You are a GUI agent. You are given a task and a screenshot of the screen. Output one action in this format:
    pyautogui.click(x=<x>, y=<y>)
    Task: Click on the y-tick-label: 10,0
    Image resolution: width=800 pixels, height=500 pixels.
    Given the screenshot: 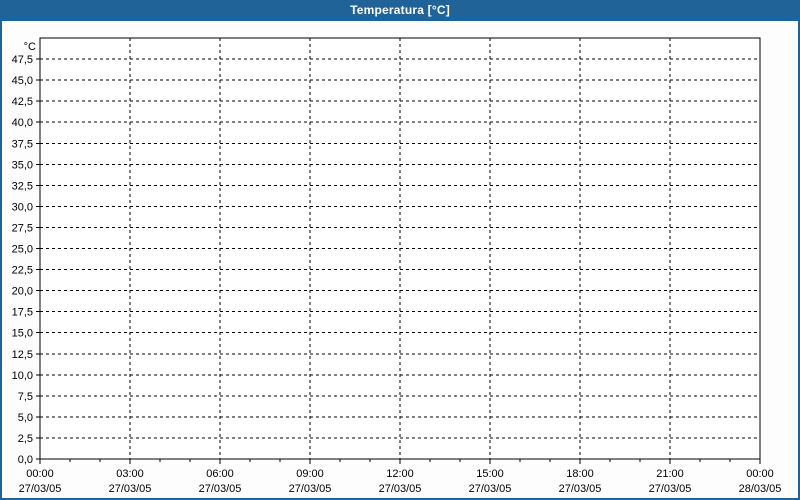 What is the action you would take?
    pyautogui.click(x=22, y=376)
    